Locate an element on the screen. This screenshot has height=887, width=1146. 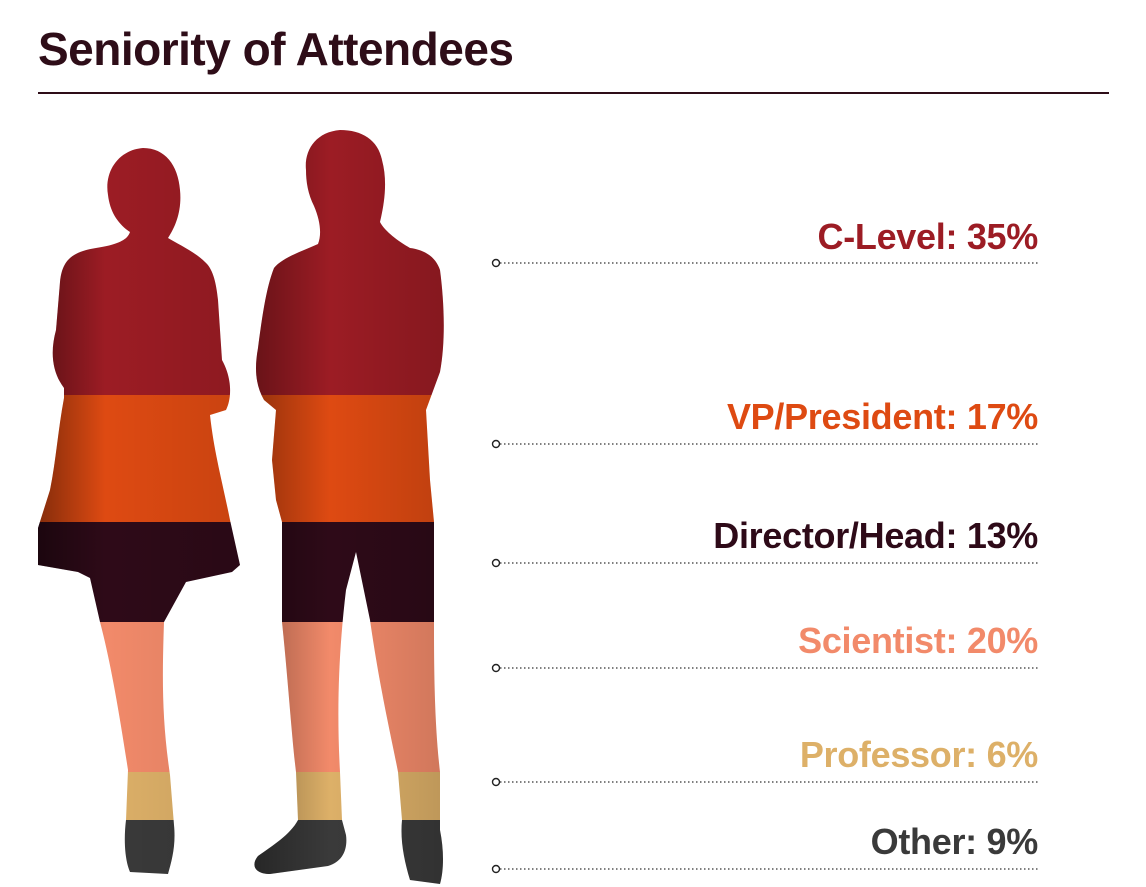
legend-label-director-head: Director/Head: 13% is located at coordinates (875, 535).